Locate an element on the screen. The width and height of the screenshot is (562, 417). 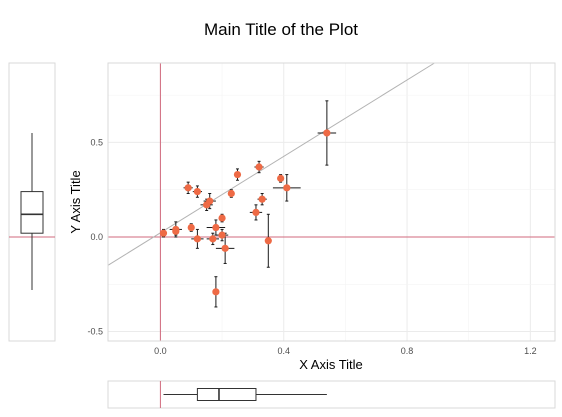
y-tick-labels: -0.5 0.0 0.5 is located at coordinates (95, 236).